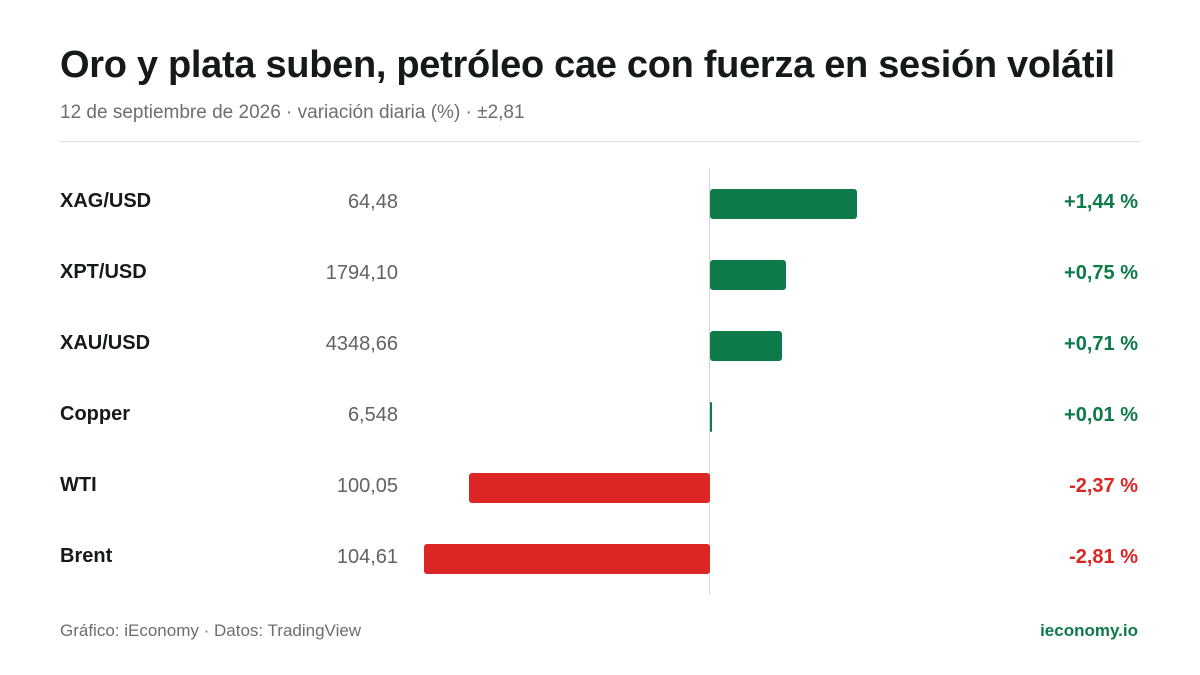 The image size is (1200, 675). I want to click on chart-row: XAU/USD 4348,66 +0,71 %, so click(600, 346).